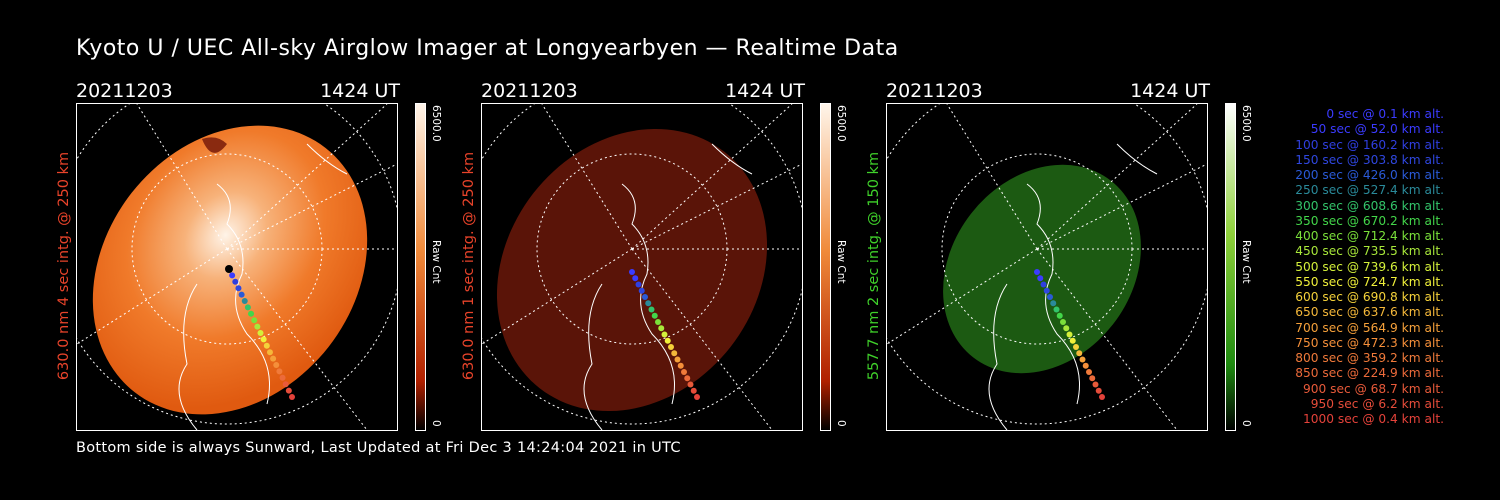 The width and height of the screenshot is (1500, 500). I want to click on panel-2-time: 1424 UT, so click(765, 91).